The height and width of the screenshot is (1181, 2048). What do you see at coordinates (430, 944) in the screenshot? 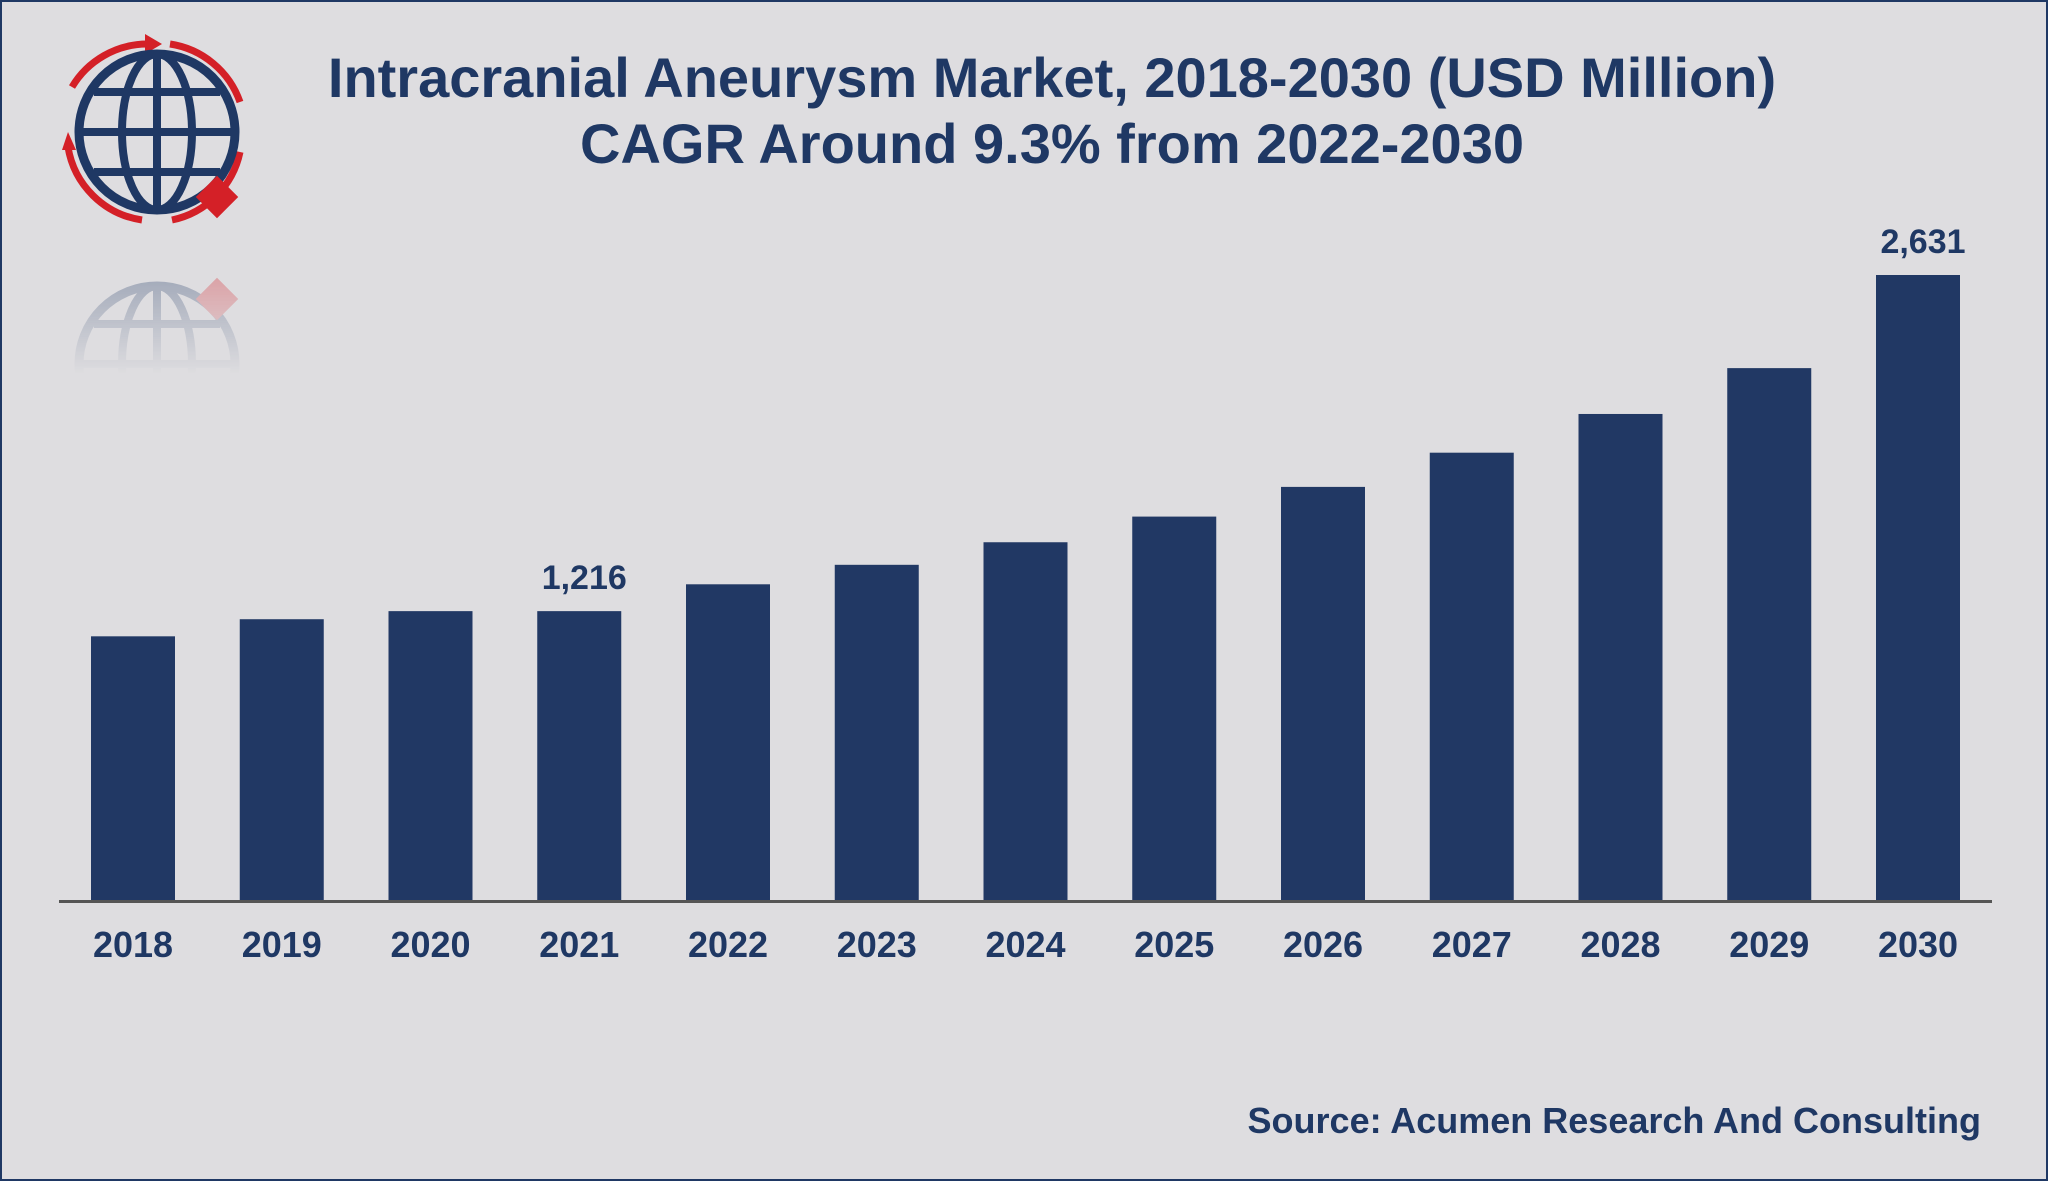
I see `x-tick-label: 2020` at bounding box center [430, 944].